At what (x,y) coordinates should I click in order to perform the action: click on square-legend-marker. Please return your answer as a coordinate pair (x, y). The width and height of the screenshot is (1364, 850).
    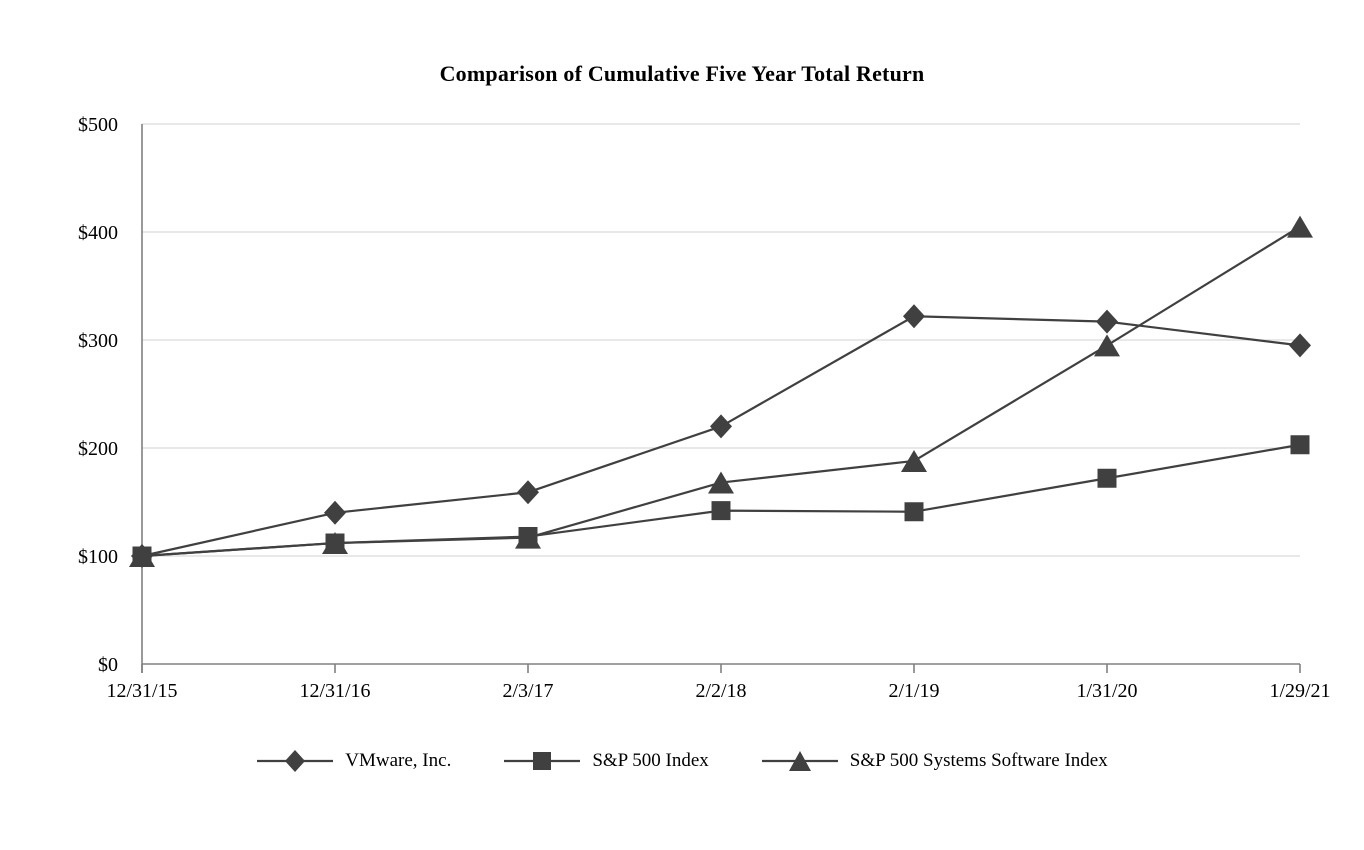
    Looking at the image, I should click on (542, 761).